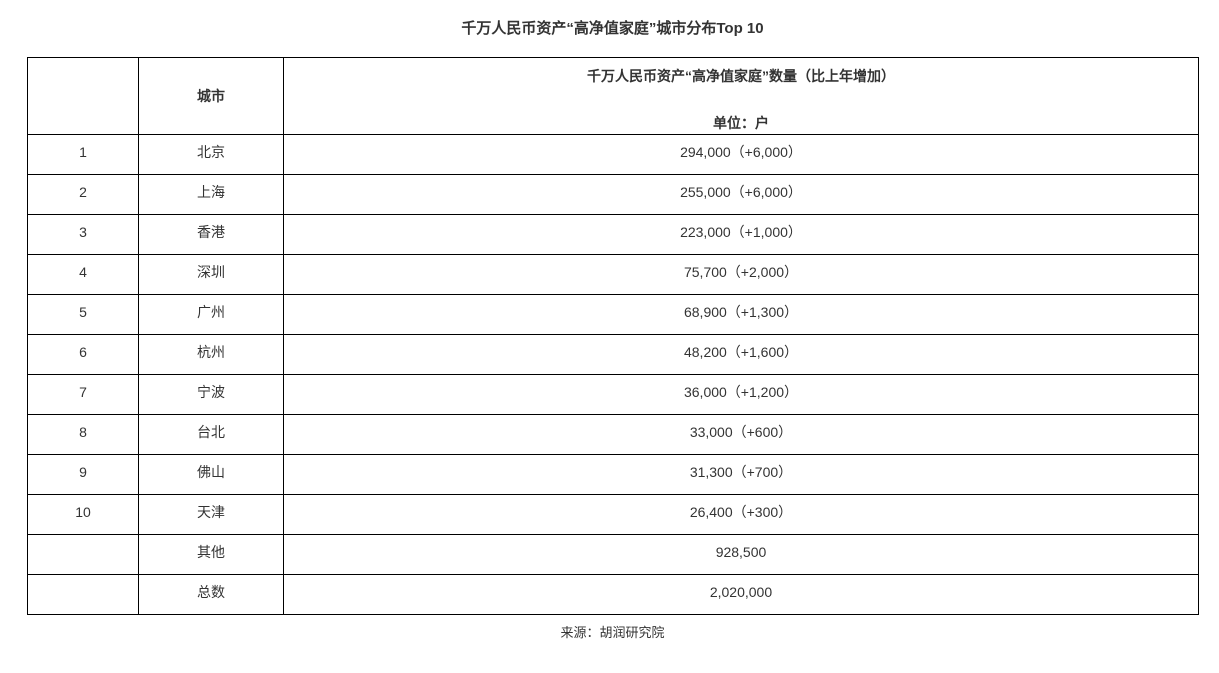 Image resolution: width=1219 pixels, height=673 pixels. Describe the element at coordinates (741, 96) in the screenshot. I see `value-column-header: 千万人民币资产“高净值家庭”数量（比上年增加） 单位：户` at that location.